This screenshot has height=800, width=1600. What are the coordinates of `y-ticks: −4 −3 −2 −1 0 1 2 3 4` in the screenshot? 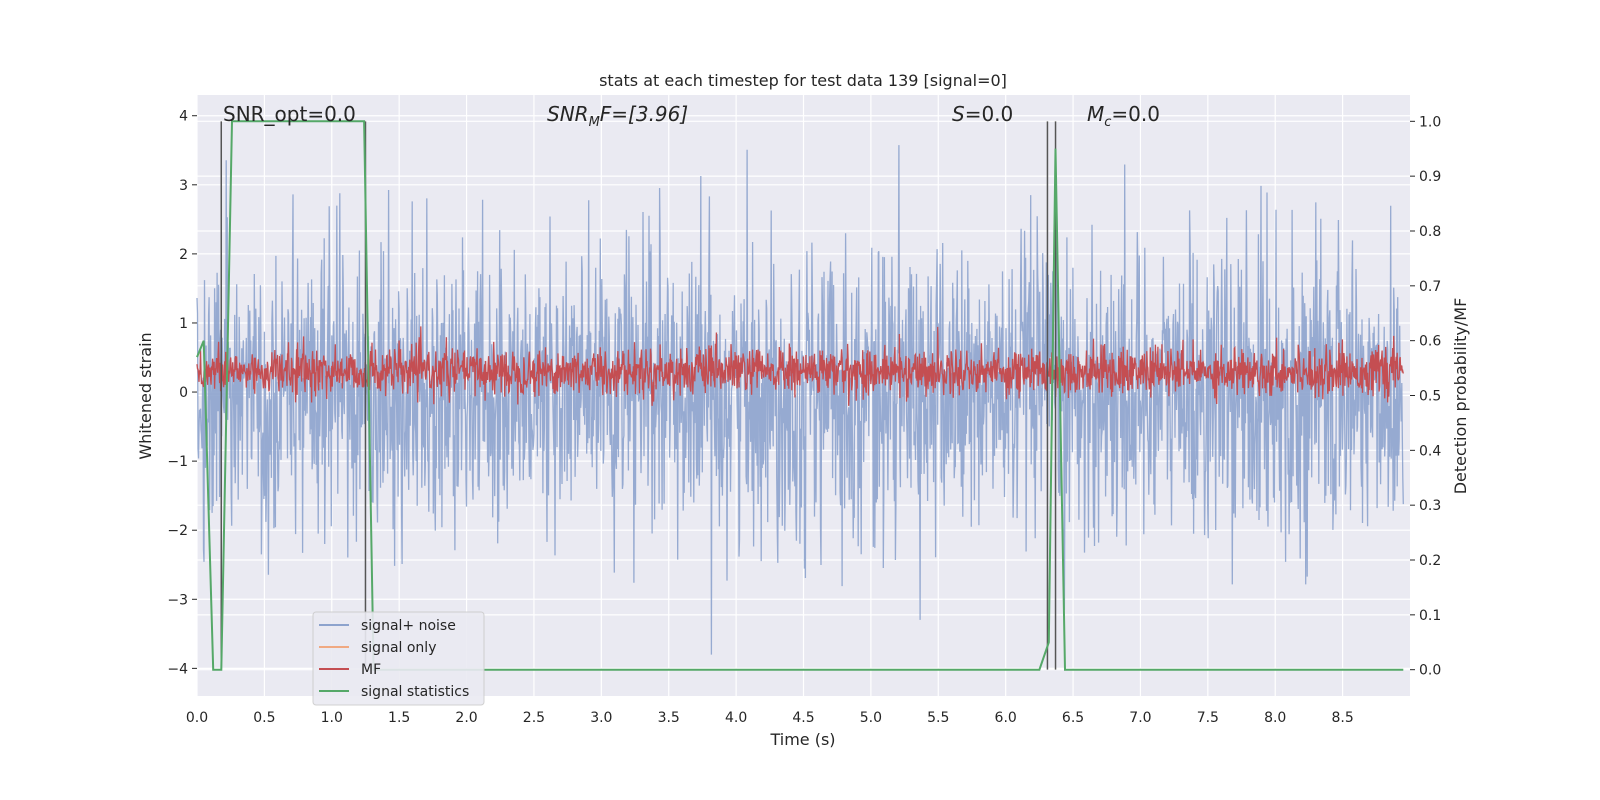 It's located at (182, 393).